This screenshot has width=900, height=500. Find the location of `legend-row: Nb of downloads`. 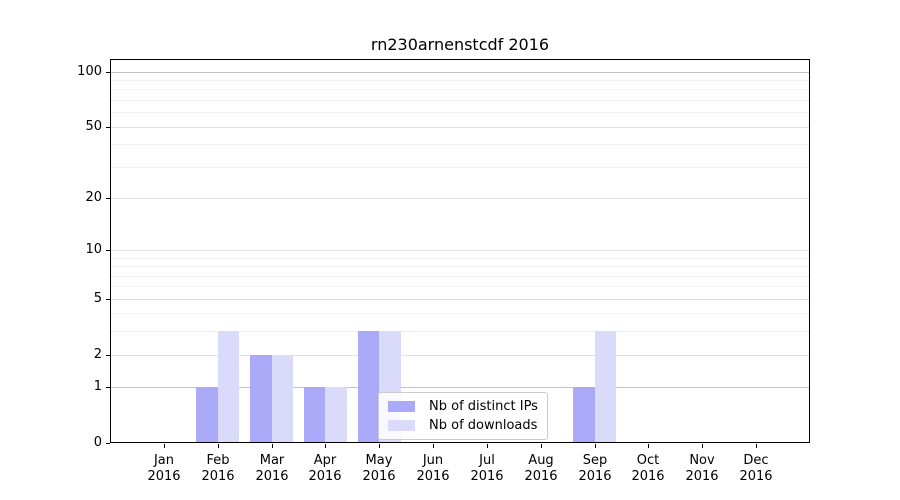

legend-row: Nb of downloads is located at coordinates (463, 425).